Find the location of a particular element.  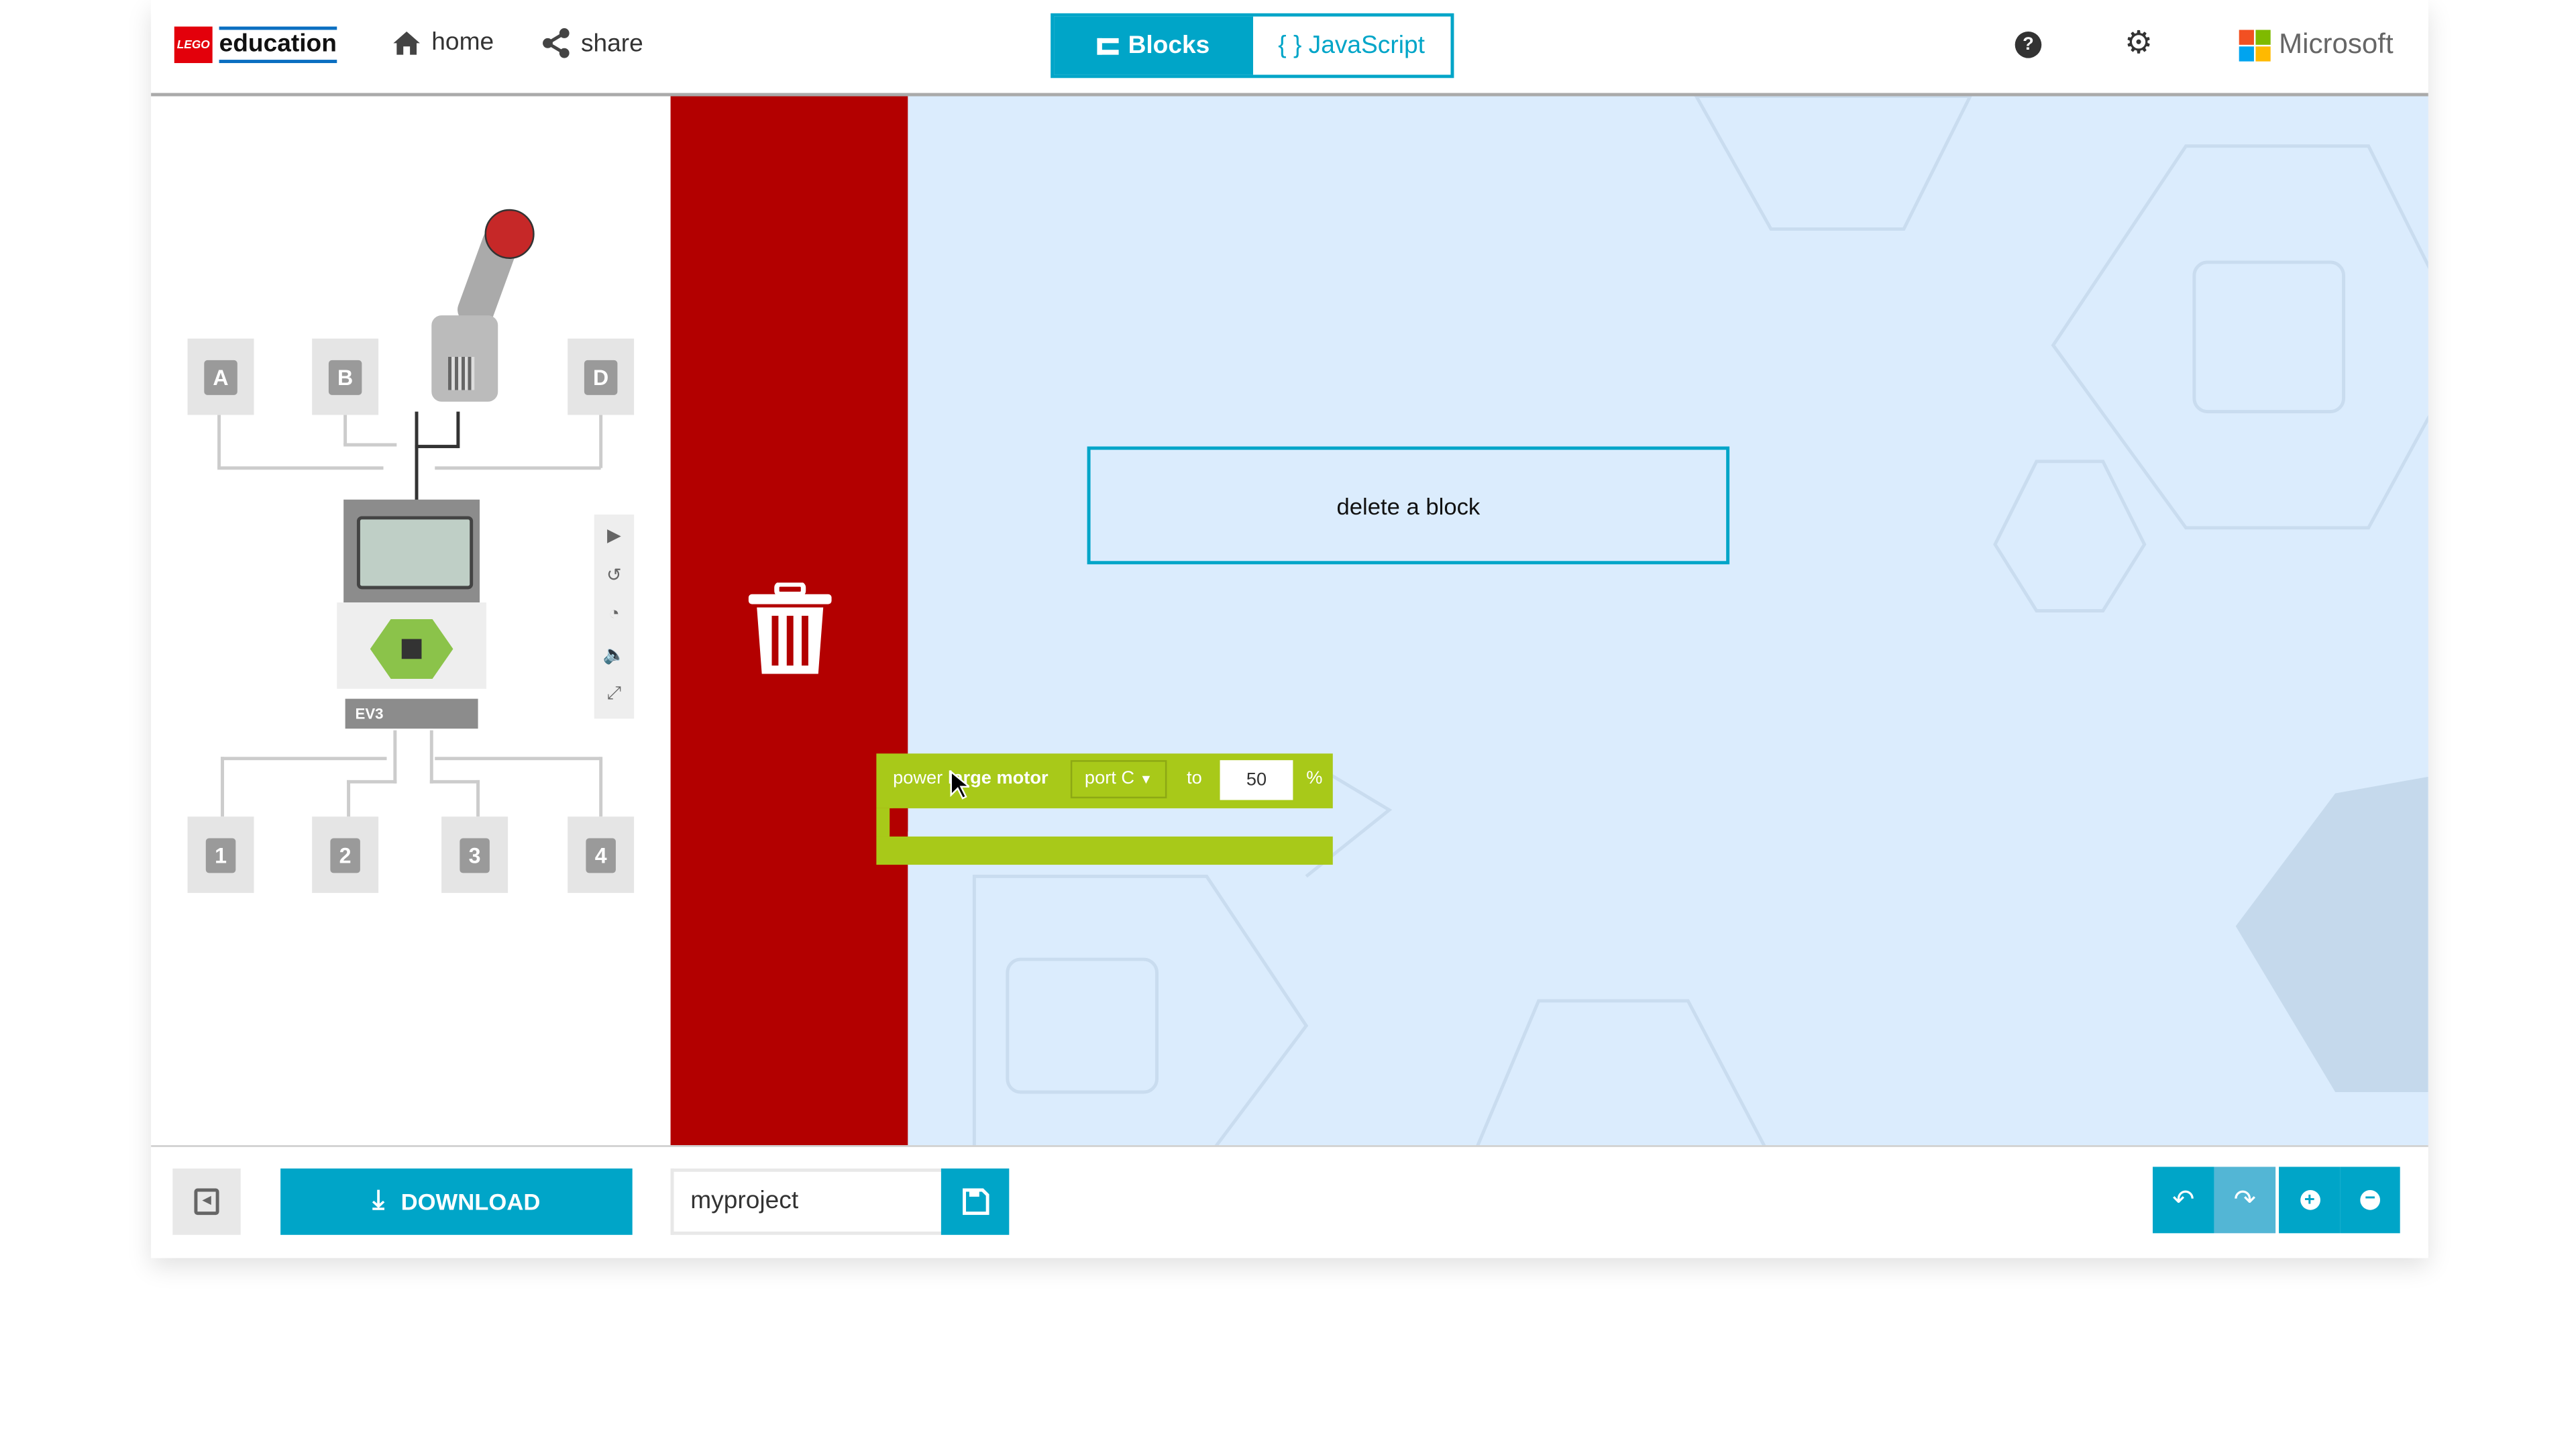

slow-mo-icon: ◔ is located at coordinates (614, 614).